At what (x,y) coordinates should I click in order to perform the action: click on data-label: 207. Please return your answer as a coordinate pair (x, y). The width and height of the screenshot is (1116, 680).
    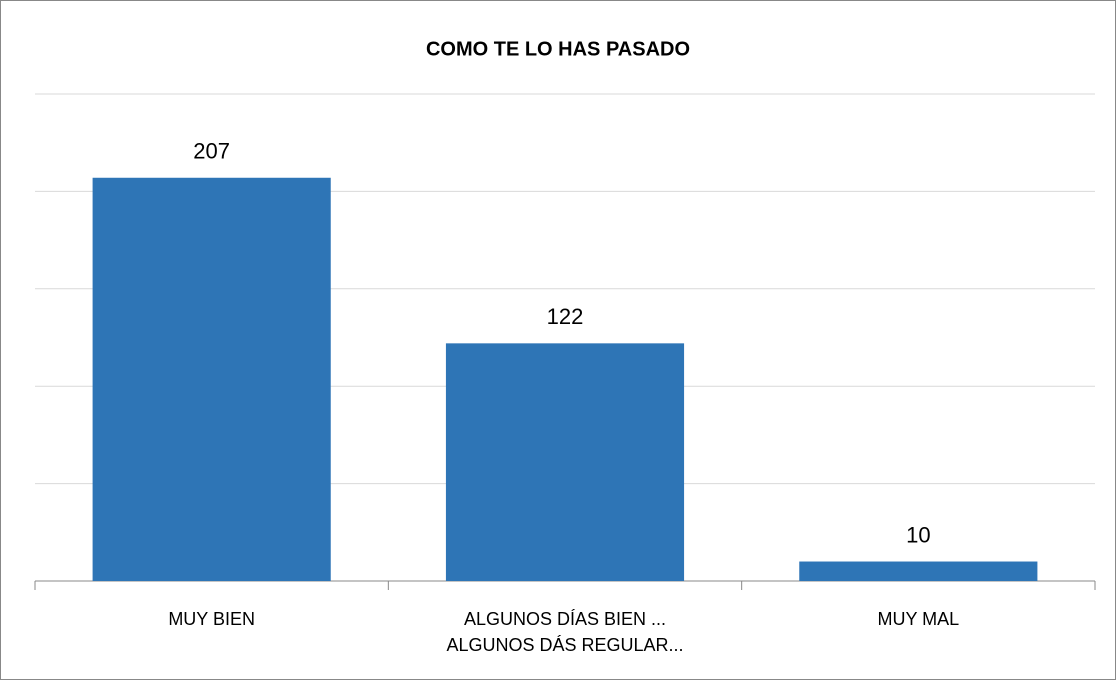
    Looking at the image, I should click on (211, 151).